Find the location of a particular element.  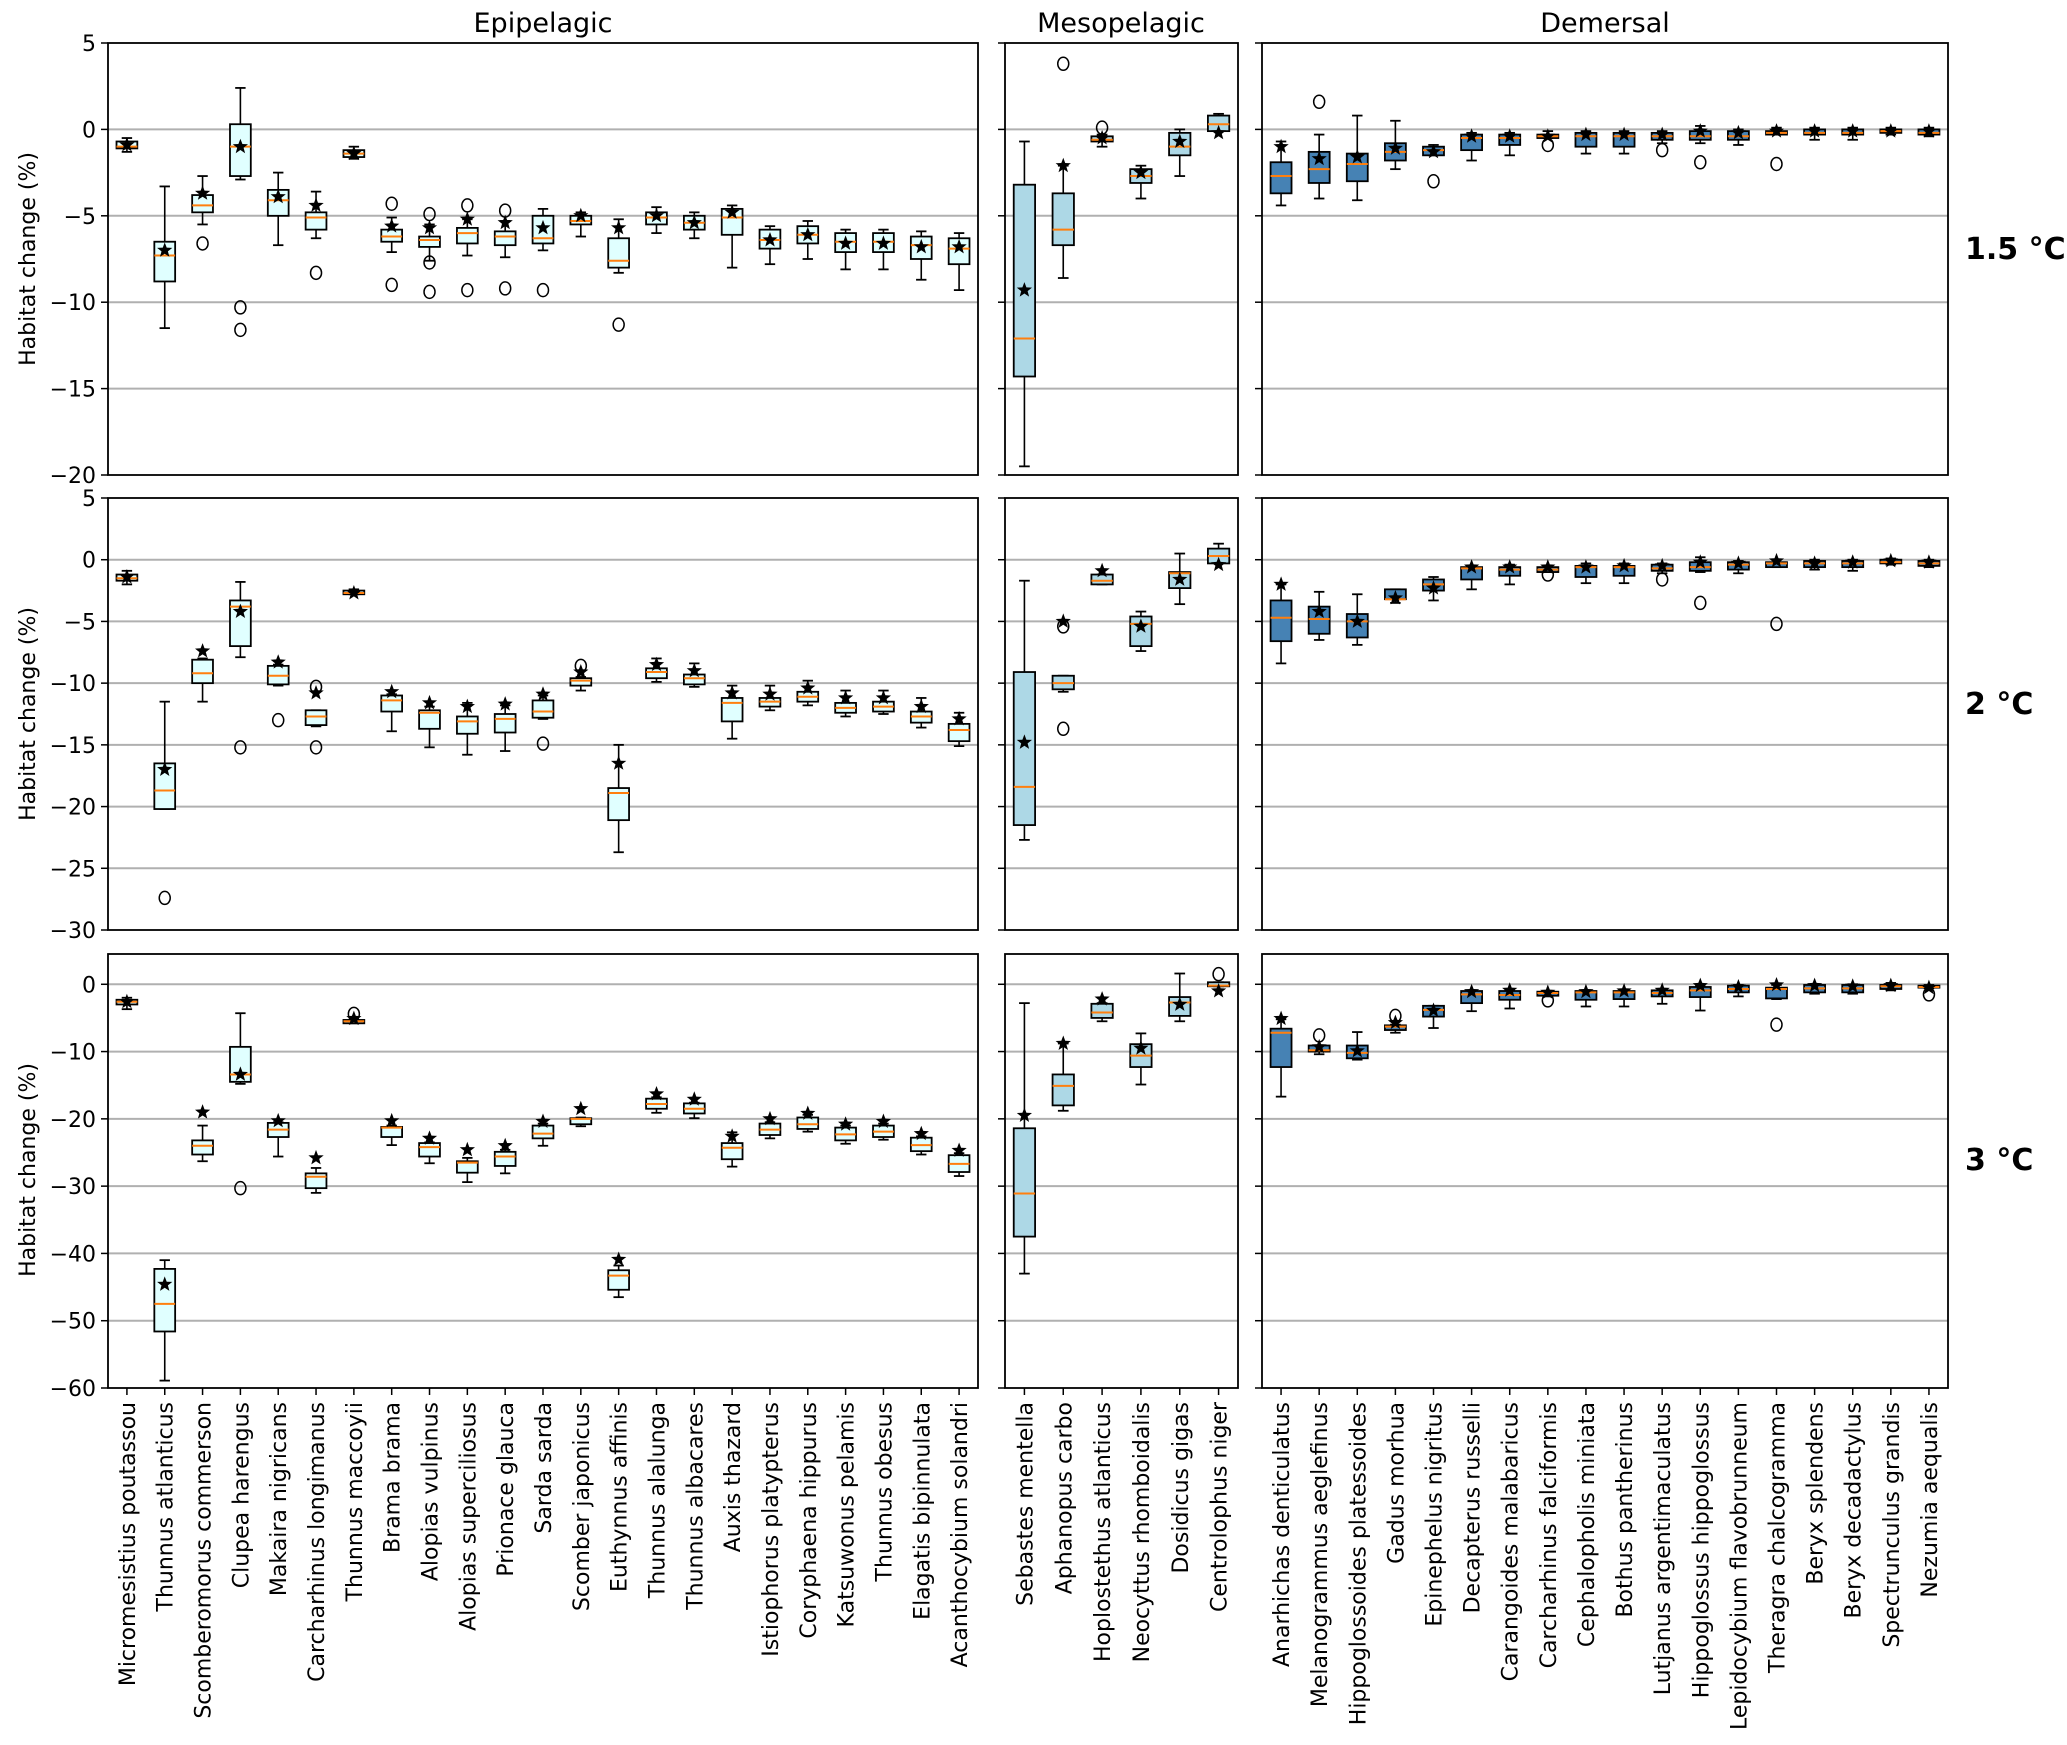

x-tick-label: Lepidocybium flavobrunneum is located at coordinates (1739, 1566).